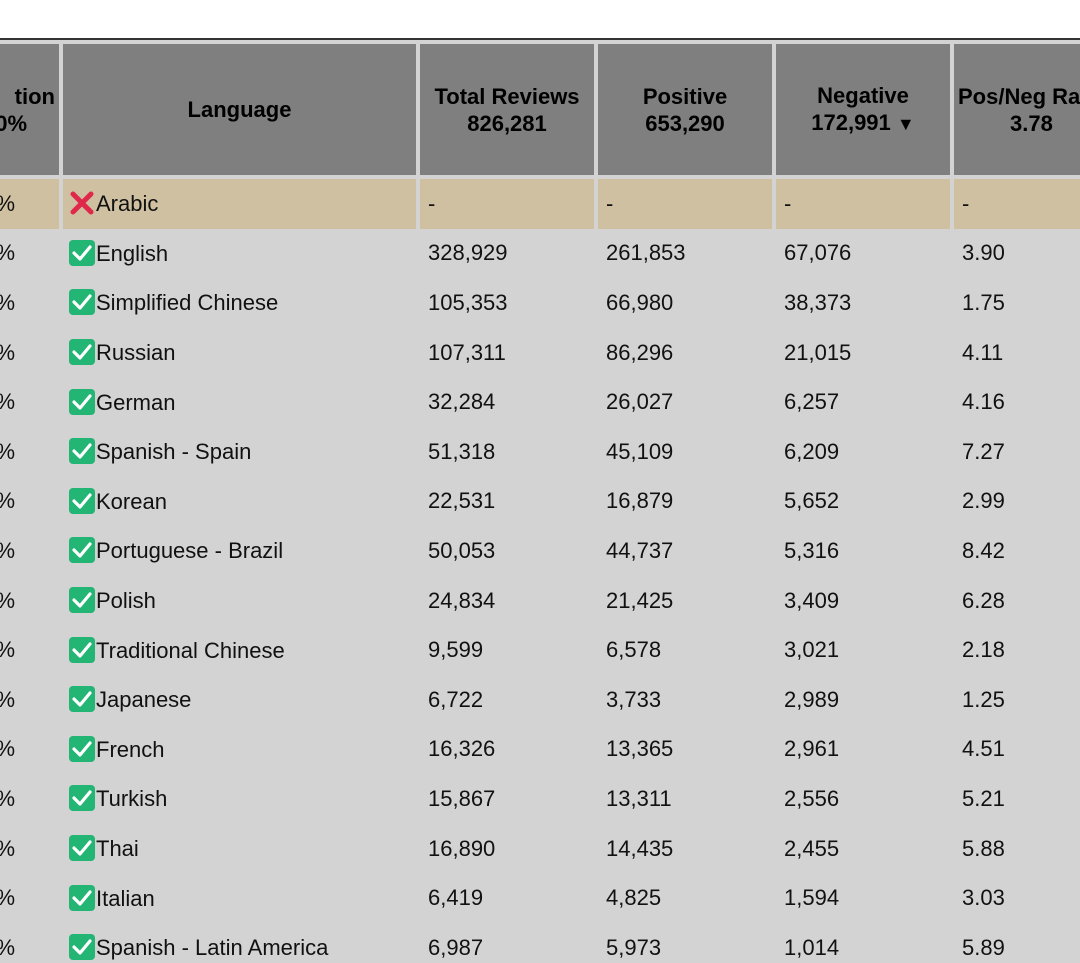  I want to click on cell-positive-text: 3,733, so click(634, 699).